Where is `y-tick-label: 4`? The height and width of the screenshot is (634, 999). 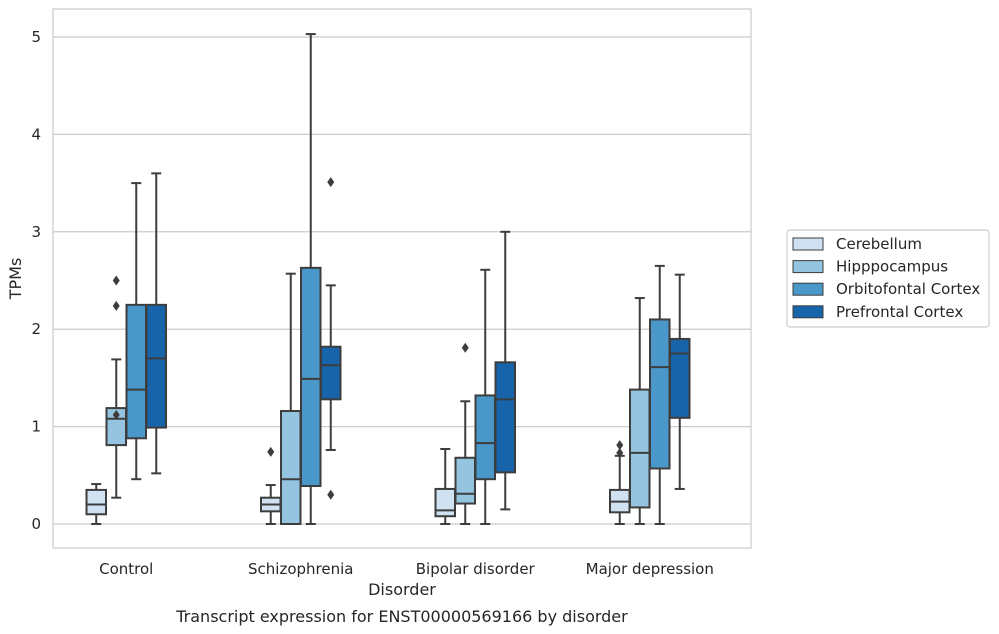 y-tick-label: 4 is located at coordinates (36, 134).